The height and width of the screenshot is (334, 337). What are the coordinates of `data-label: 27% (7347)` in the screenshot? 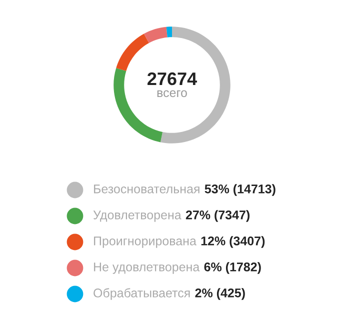 It's located at (218, 216).